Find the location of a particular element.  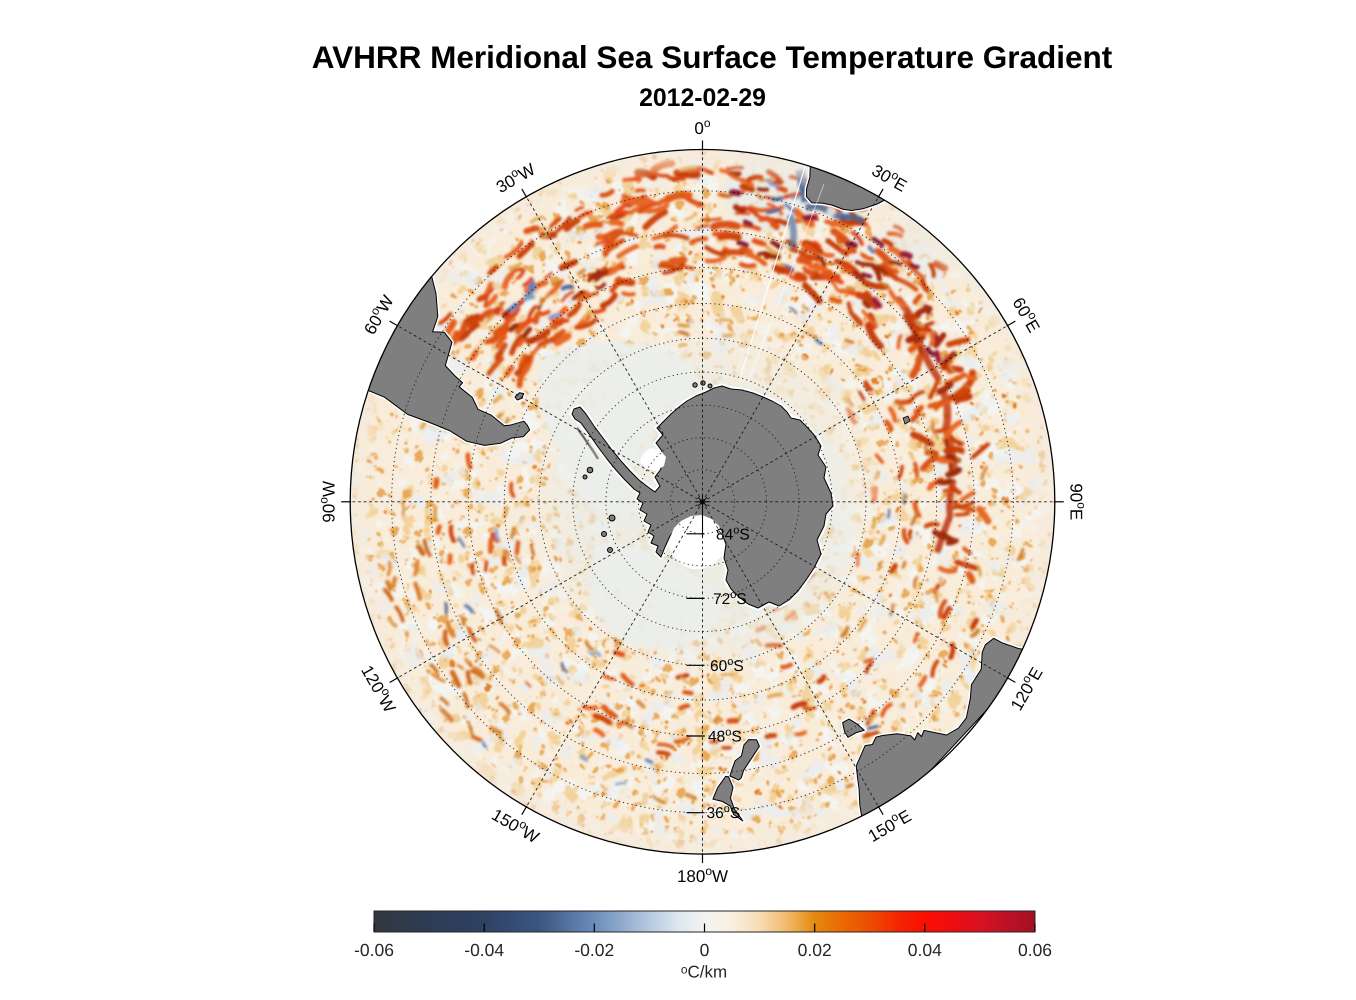

svg-text: -0.04 is located at coordinates (484, 950).